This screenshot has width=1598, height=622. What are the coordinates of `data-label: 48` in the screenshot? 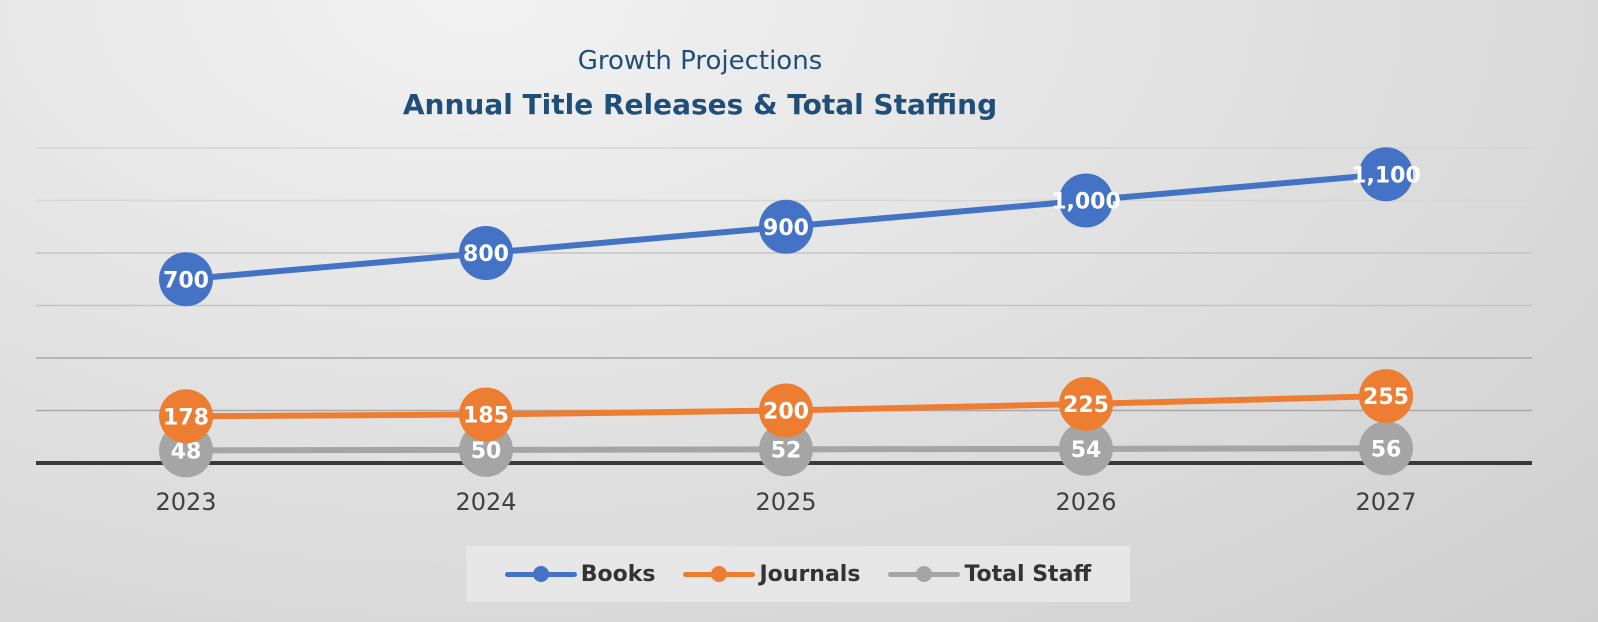 It's located at (186, 451).